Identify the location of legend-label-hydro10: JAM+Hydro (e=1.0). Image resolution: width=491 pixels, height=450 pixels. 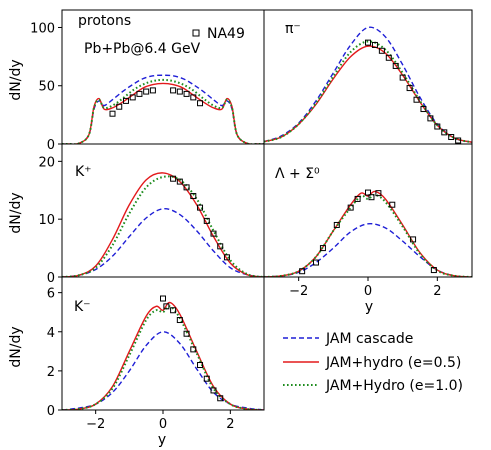
(394, 386).